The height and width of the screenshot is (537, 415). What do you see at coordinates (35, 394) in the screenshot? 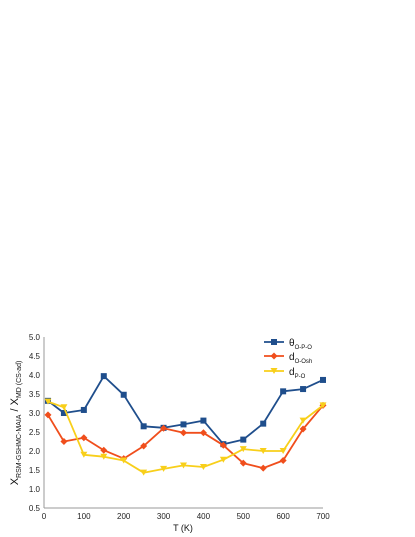
I see `y-tick-label: 3.5` at bounding box center [35, 394].